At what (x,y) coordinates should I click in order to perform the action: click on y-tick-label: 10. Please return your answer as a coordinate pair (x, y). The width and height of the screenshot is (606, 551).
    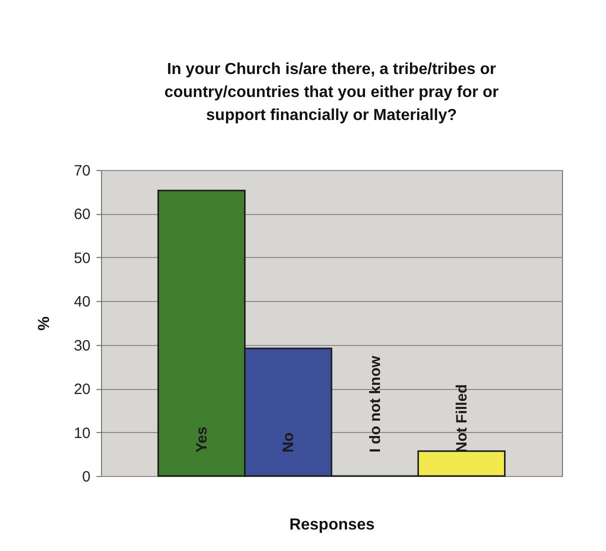
    Looking at the image, I should click on (82, 433).